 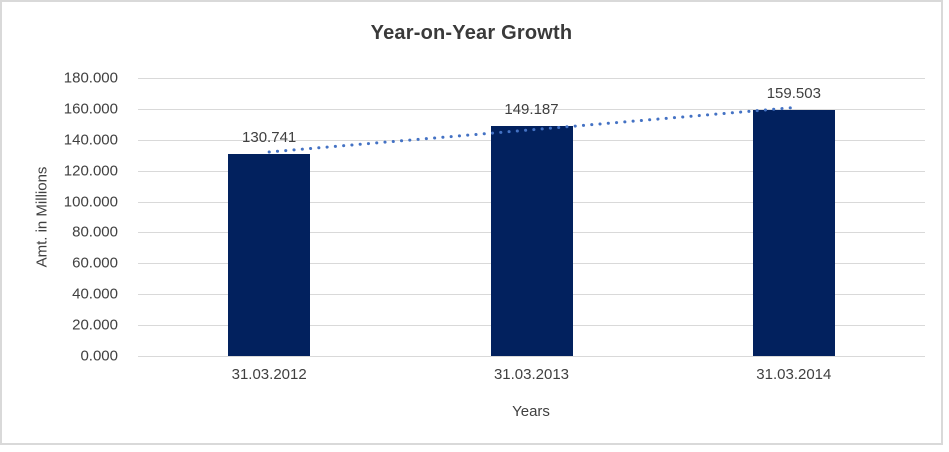 What do you see at coordinates (95, 232) in the screenshot?
I see `y-tick-label: 80.000` at bounding box center [95, 232].